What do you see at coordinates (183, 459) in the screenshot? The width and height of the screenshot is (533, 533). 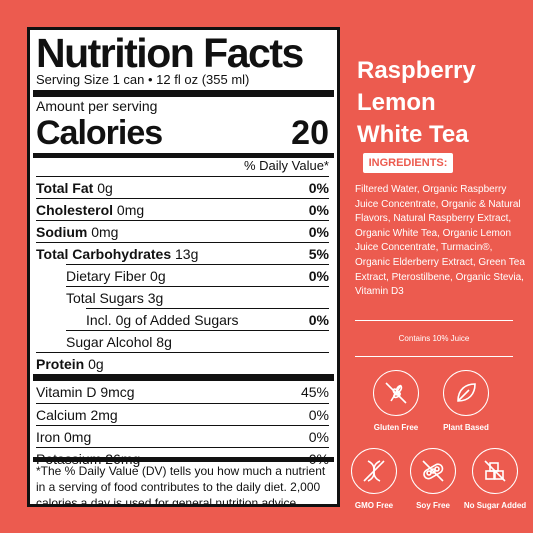 I see `footer-divider` at bounding box center [183, 459].